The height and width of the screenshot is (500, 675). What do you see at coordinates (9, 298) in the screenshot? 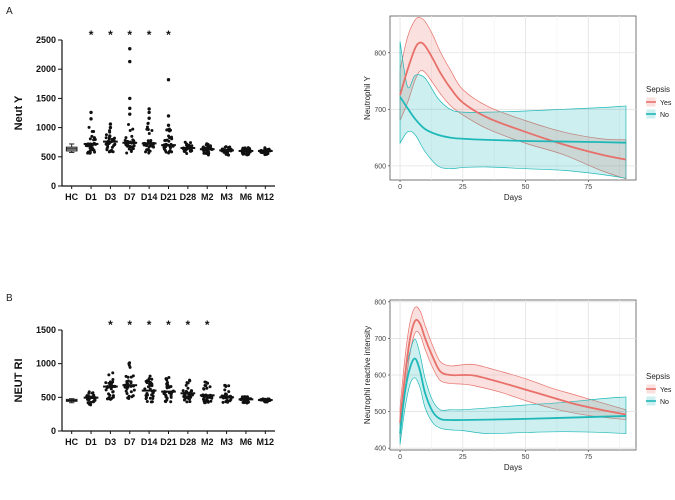
I see `panel-label-b: B` at bounding box center [9, 298].